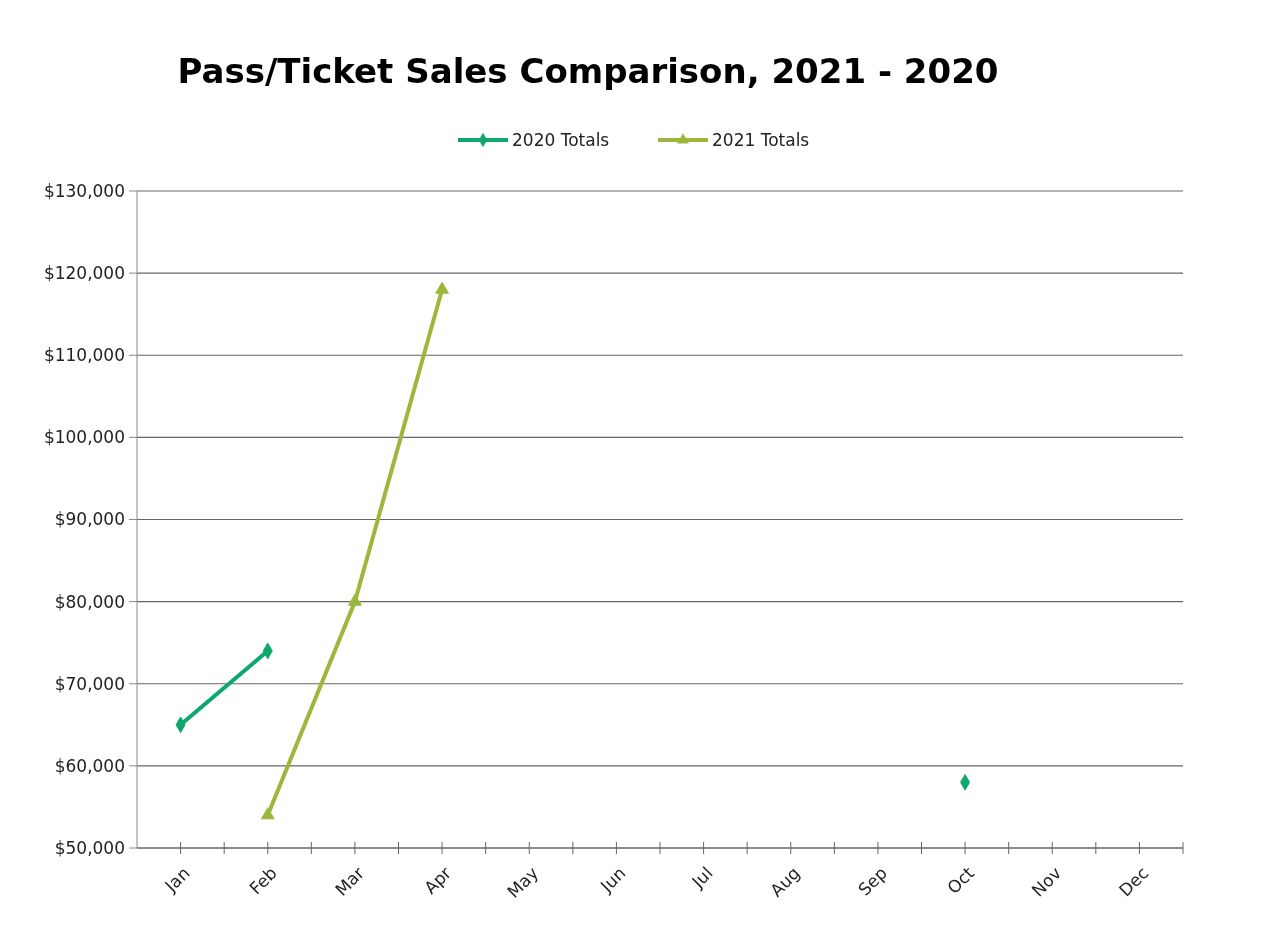 Image resolution: width=1262 pixels, height=943 pixels. I want to click on y-tick-label: $130,000, so click(84, 190).